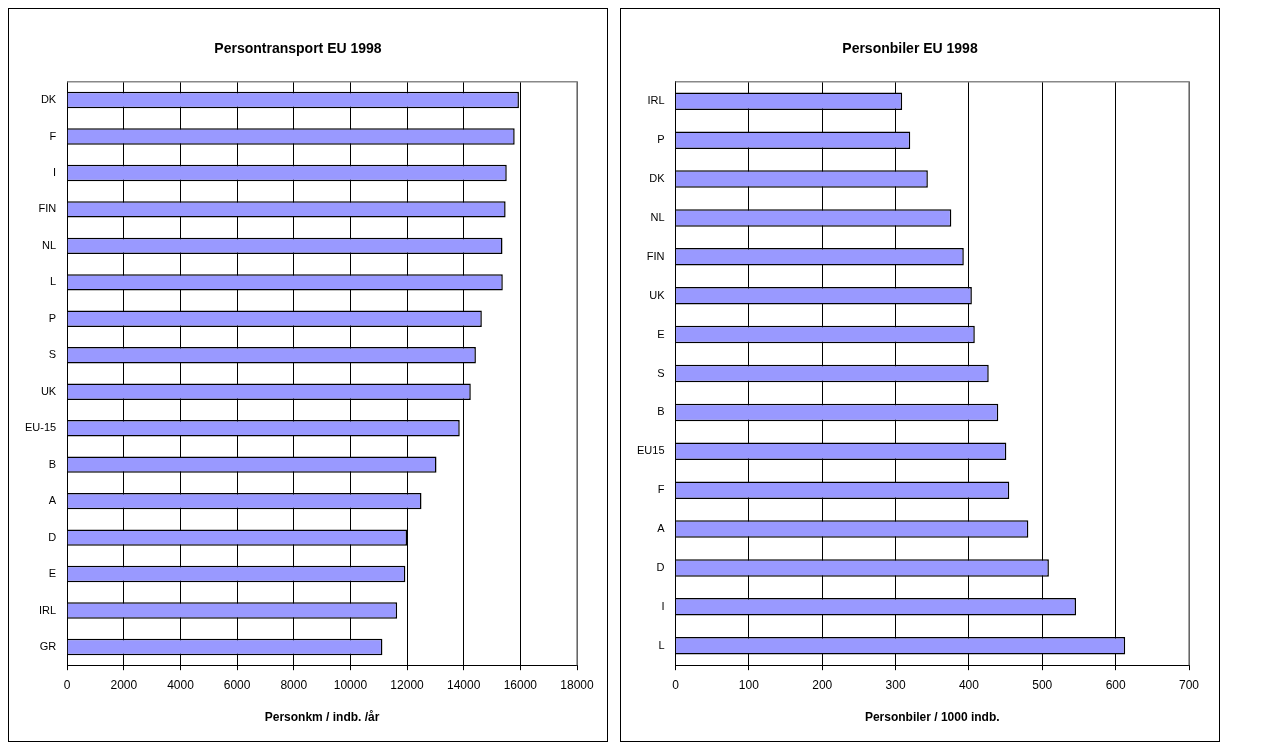 The width and height of the screenshot is (1270, 749). What do you see at coordinates (322, 717) in the screenshot?
I see `x-axis-title: Personkm / indb. /år` at bounding box center [322, 717].